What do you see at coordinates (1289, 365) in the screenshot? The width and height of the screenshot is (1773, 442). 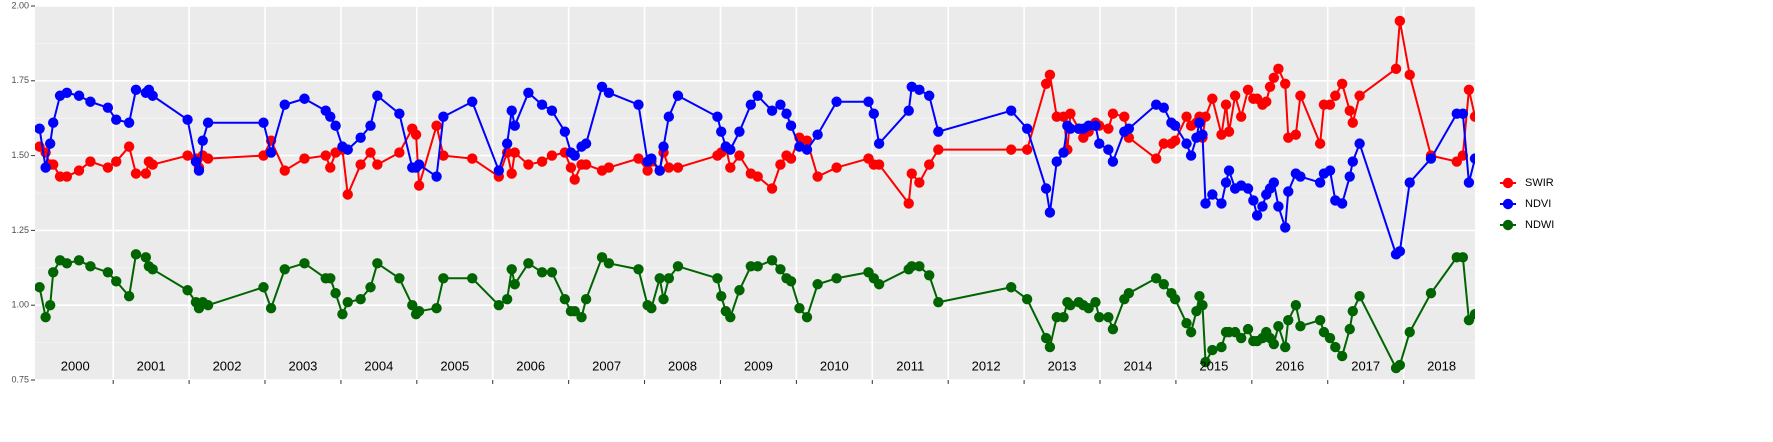 I see `x-tick-label: 2016` at bounding box center [1289, 365].